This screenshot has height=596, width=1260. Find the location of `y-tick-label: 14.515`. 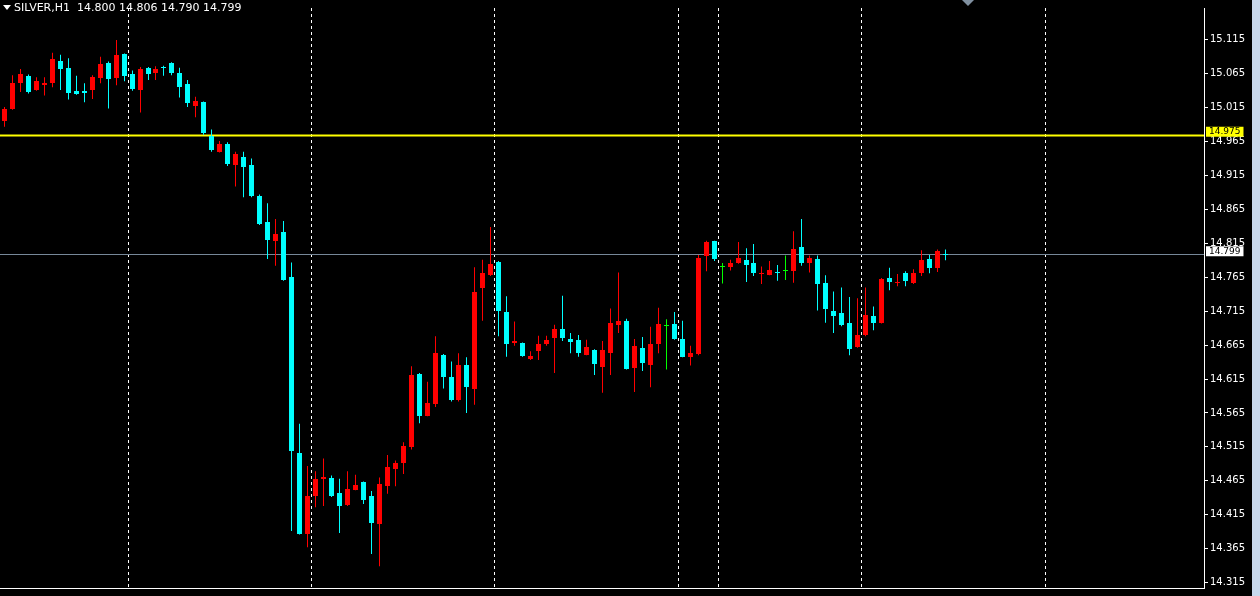

y-tick-label: 14.515 is located at coordinates (1227, 446).